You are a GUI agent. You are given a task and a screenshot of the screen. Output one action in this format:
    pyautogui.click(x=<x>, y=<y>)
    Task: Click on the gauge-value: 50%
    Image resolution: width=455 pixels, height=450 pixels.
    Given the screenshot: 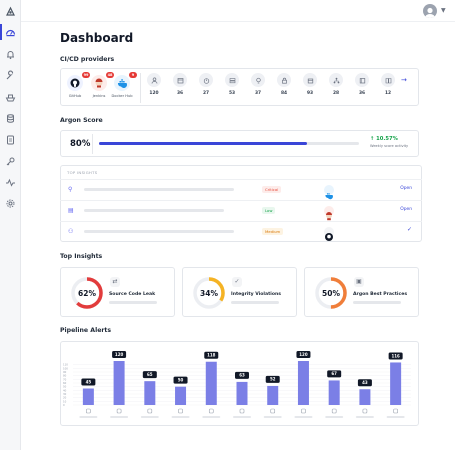 What is the action you would take?
    pyautogui.click(x=331, y=293)
    